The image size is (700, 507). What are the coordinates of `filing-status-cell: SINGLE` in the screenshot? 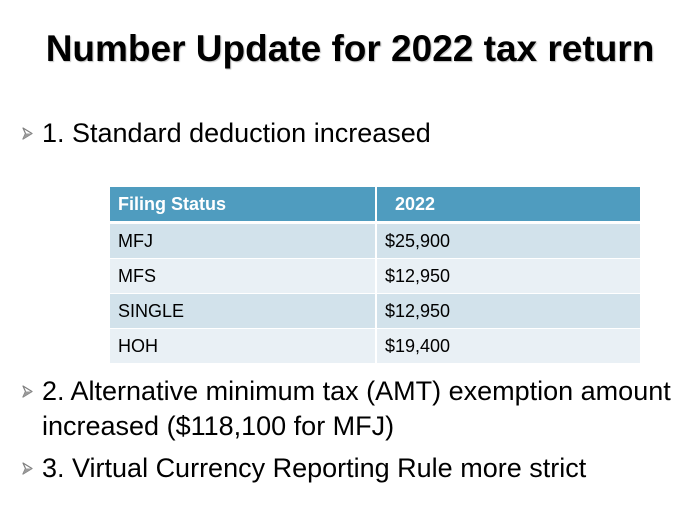 It's located at (243, 311).